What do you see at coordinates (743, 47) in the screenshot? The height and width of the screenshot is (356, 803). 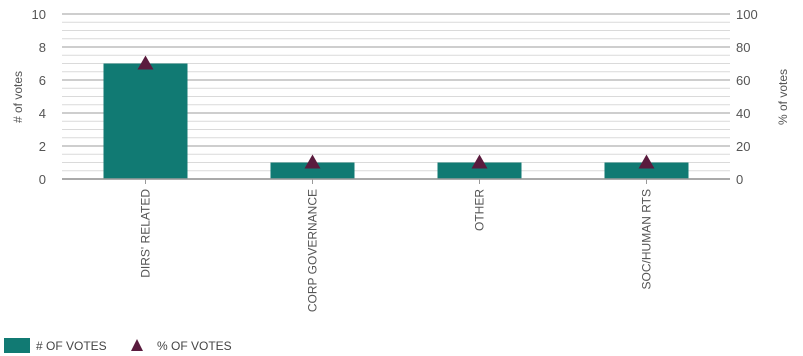 I see `y2-tick-label: 80` at bounding box center [743, 47].